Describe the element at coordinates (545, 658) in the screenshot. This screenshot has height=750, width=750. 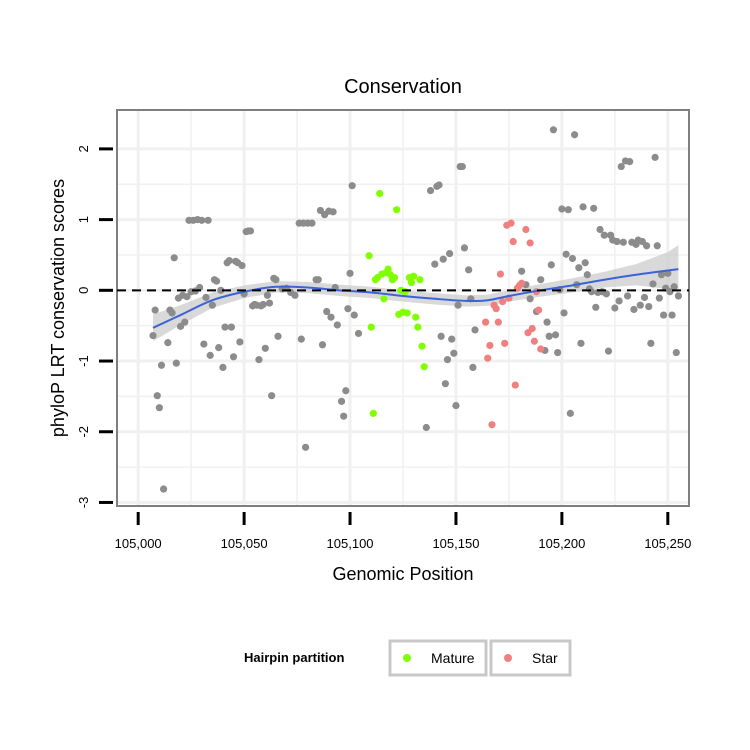
I see `legend-label-star: Star` at that location.